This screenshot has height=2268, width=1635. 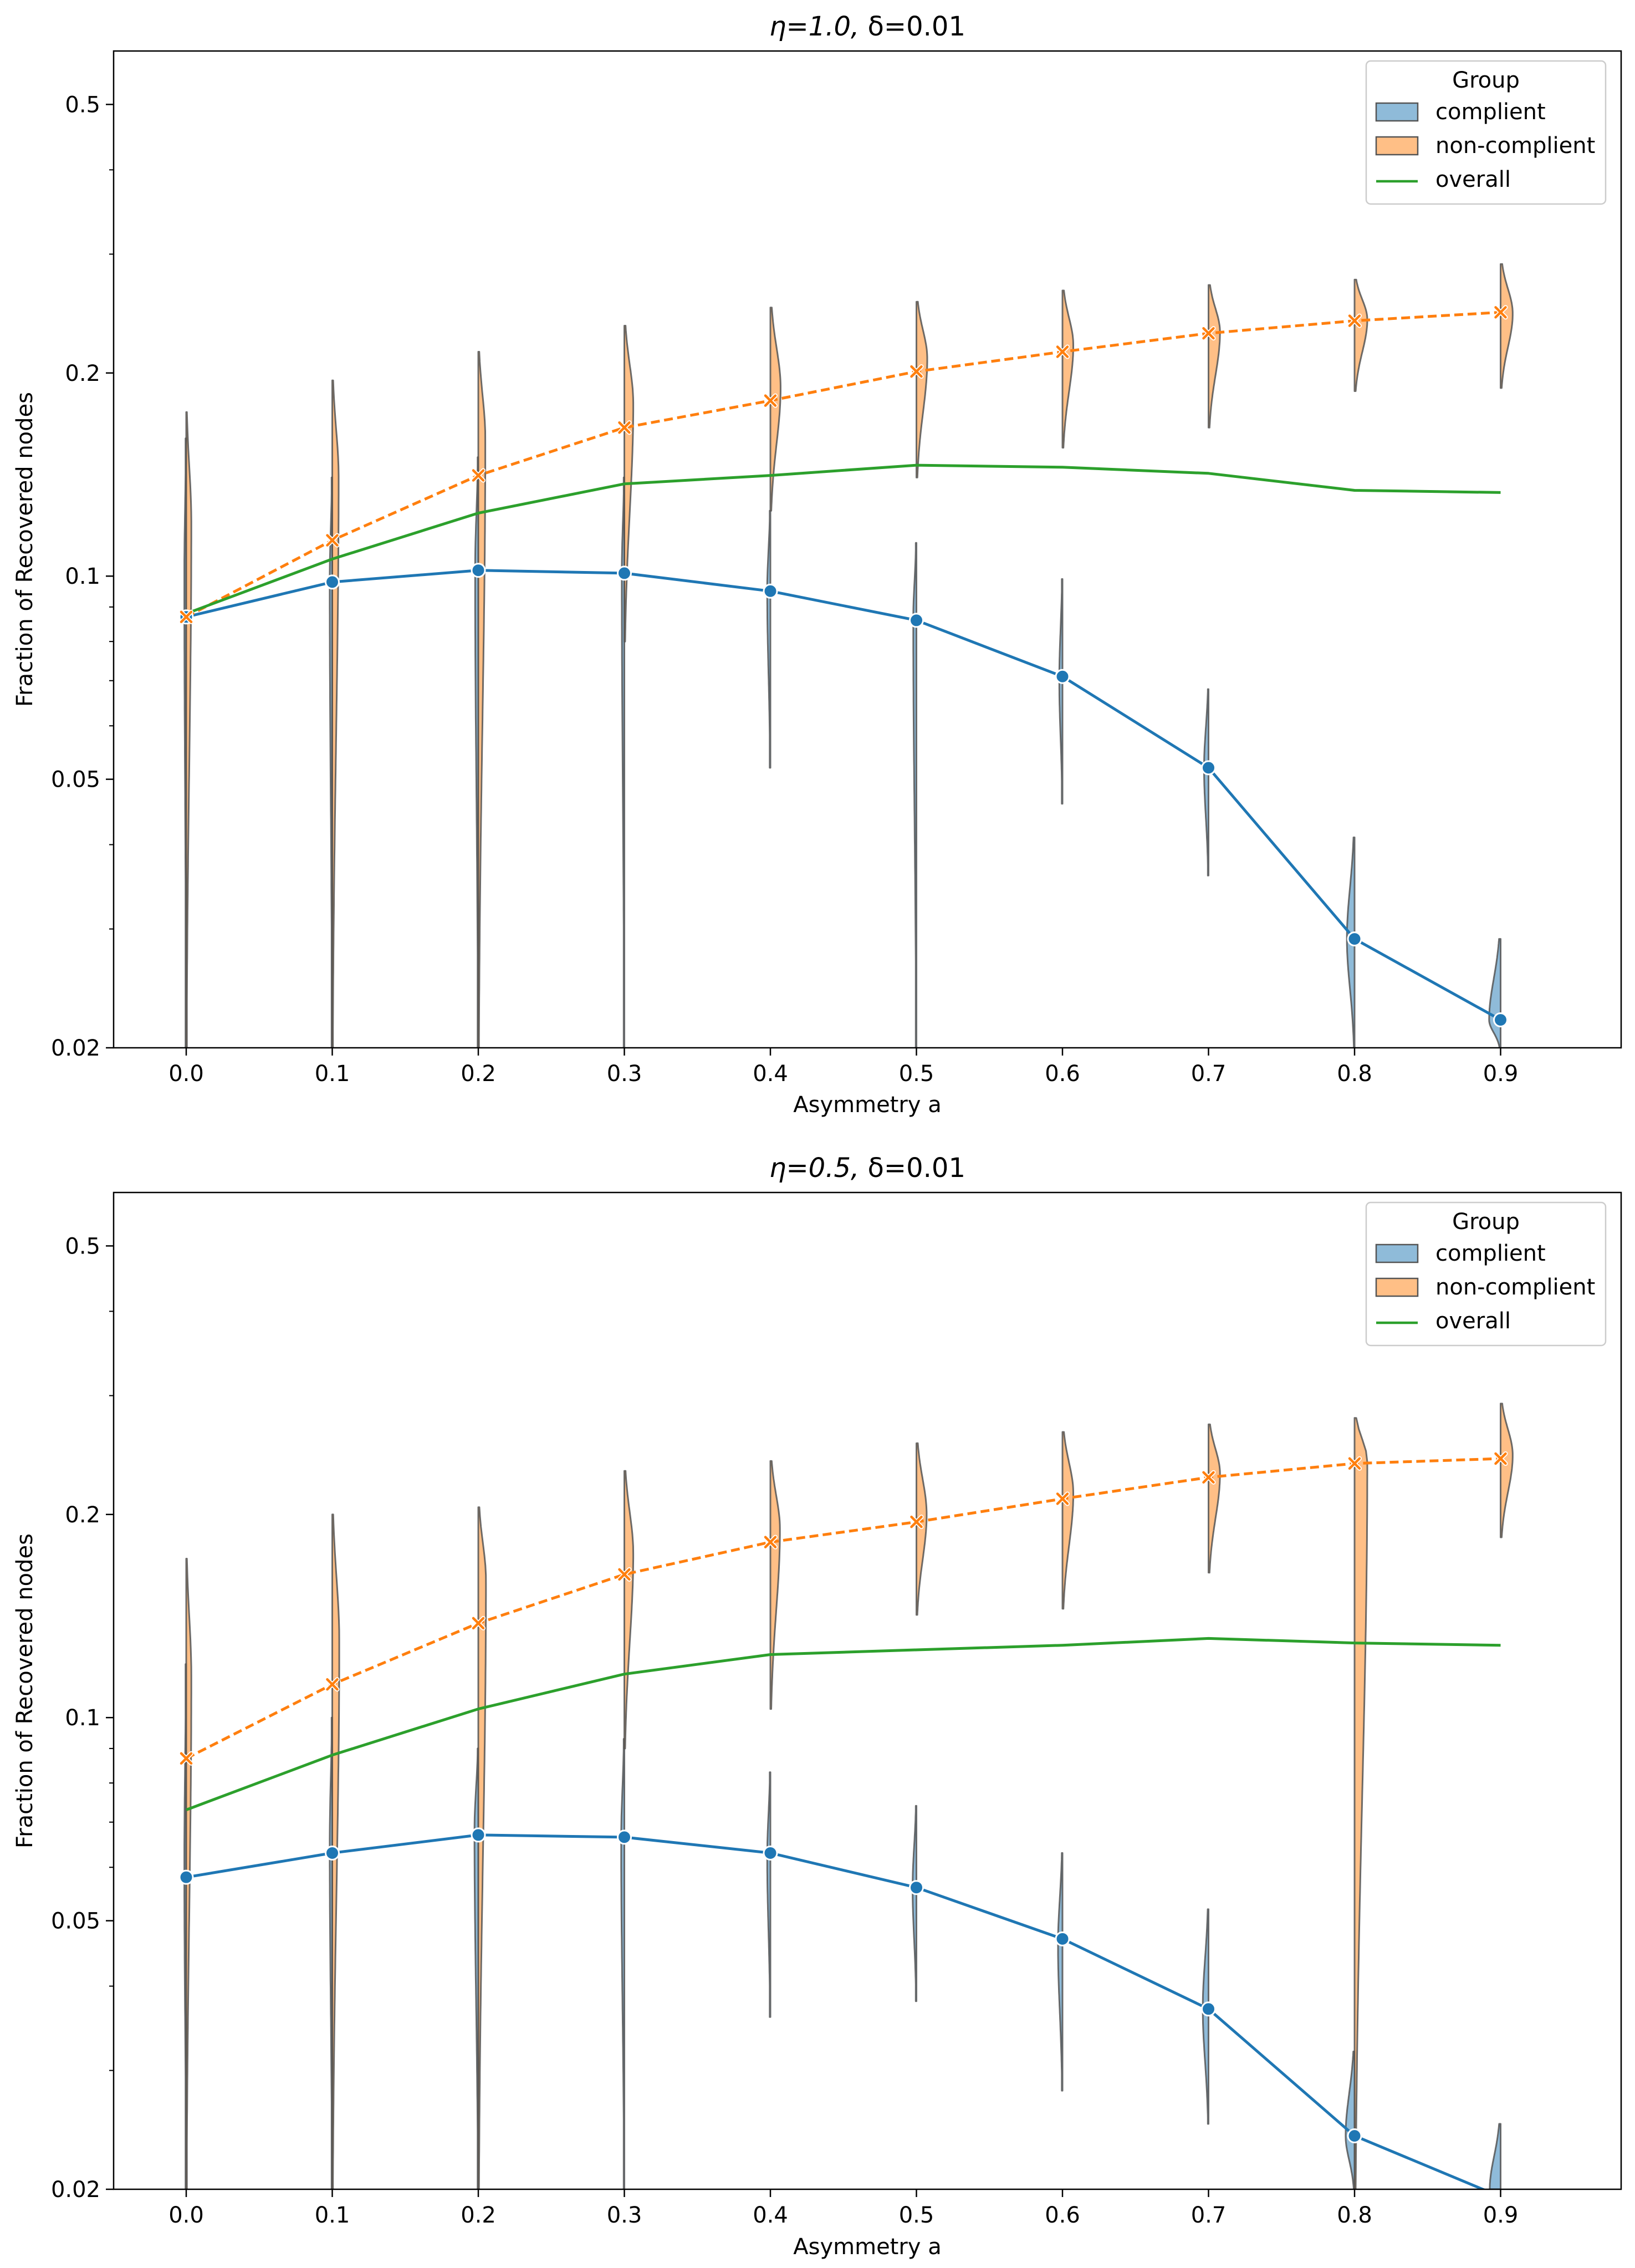 I want to click on x-tick-label: 0.5, so click(x=917, y=1074).